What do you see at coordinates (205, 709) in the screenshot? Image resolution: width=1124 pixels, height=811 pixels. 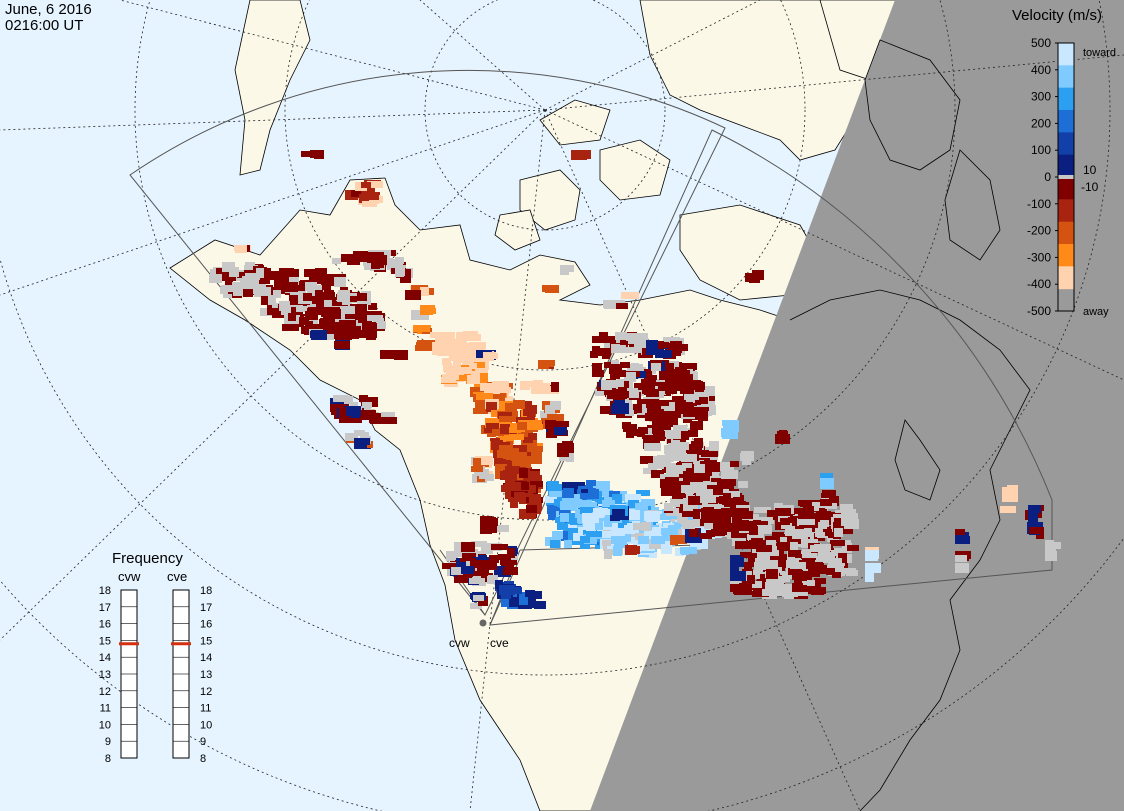 I see `frequency-tick-label: 11` at bounding box center [205, 709].